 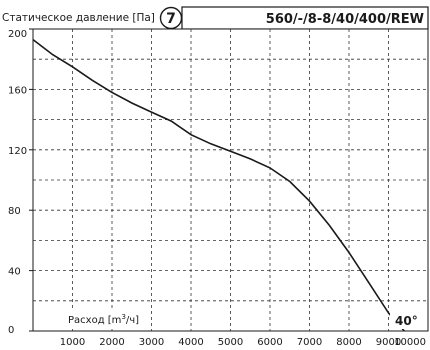 What do you see at coordinates (17, 90) in the screenshot?
I see `y-tick-label: 160` at bounding box center [17, 90].